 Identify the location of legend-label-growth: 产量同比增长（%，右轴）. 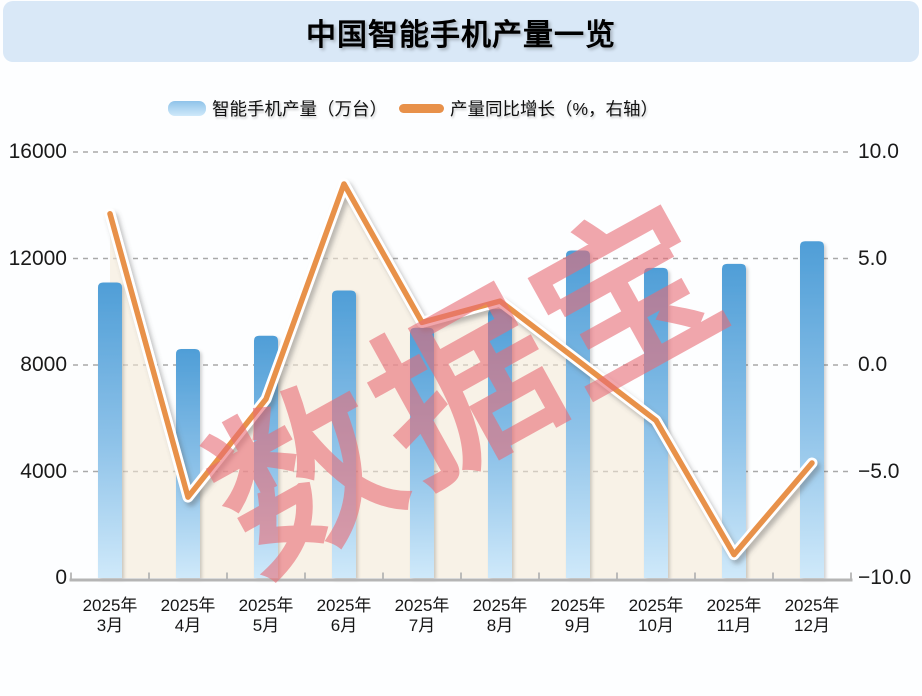
(554, 108).